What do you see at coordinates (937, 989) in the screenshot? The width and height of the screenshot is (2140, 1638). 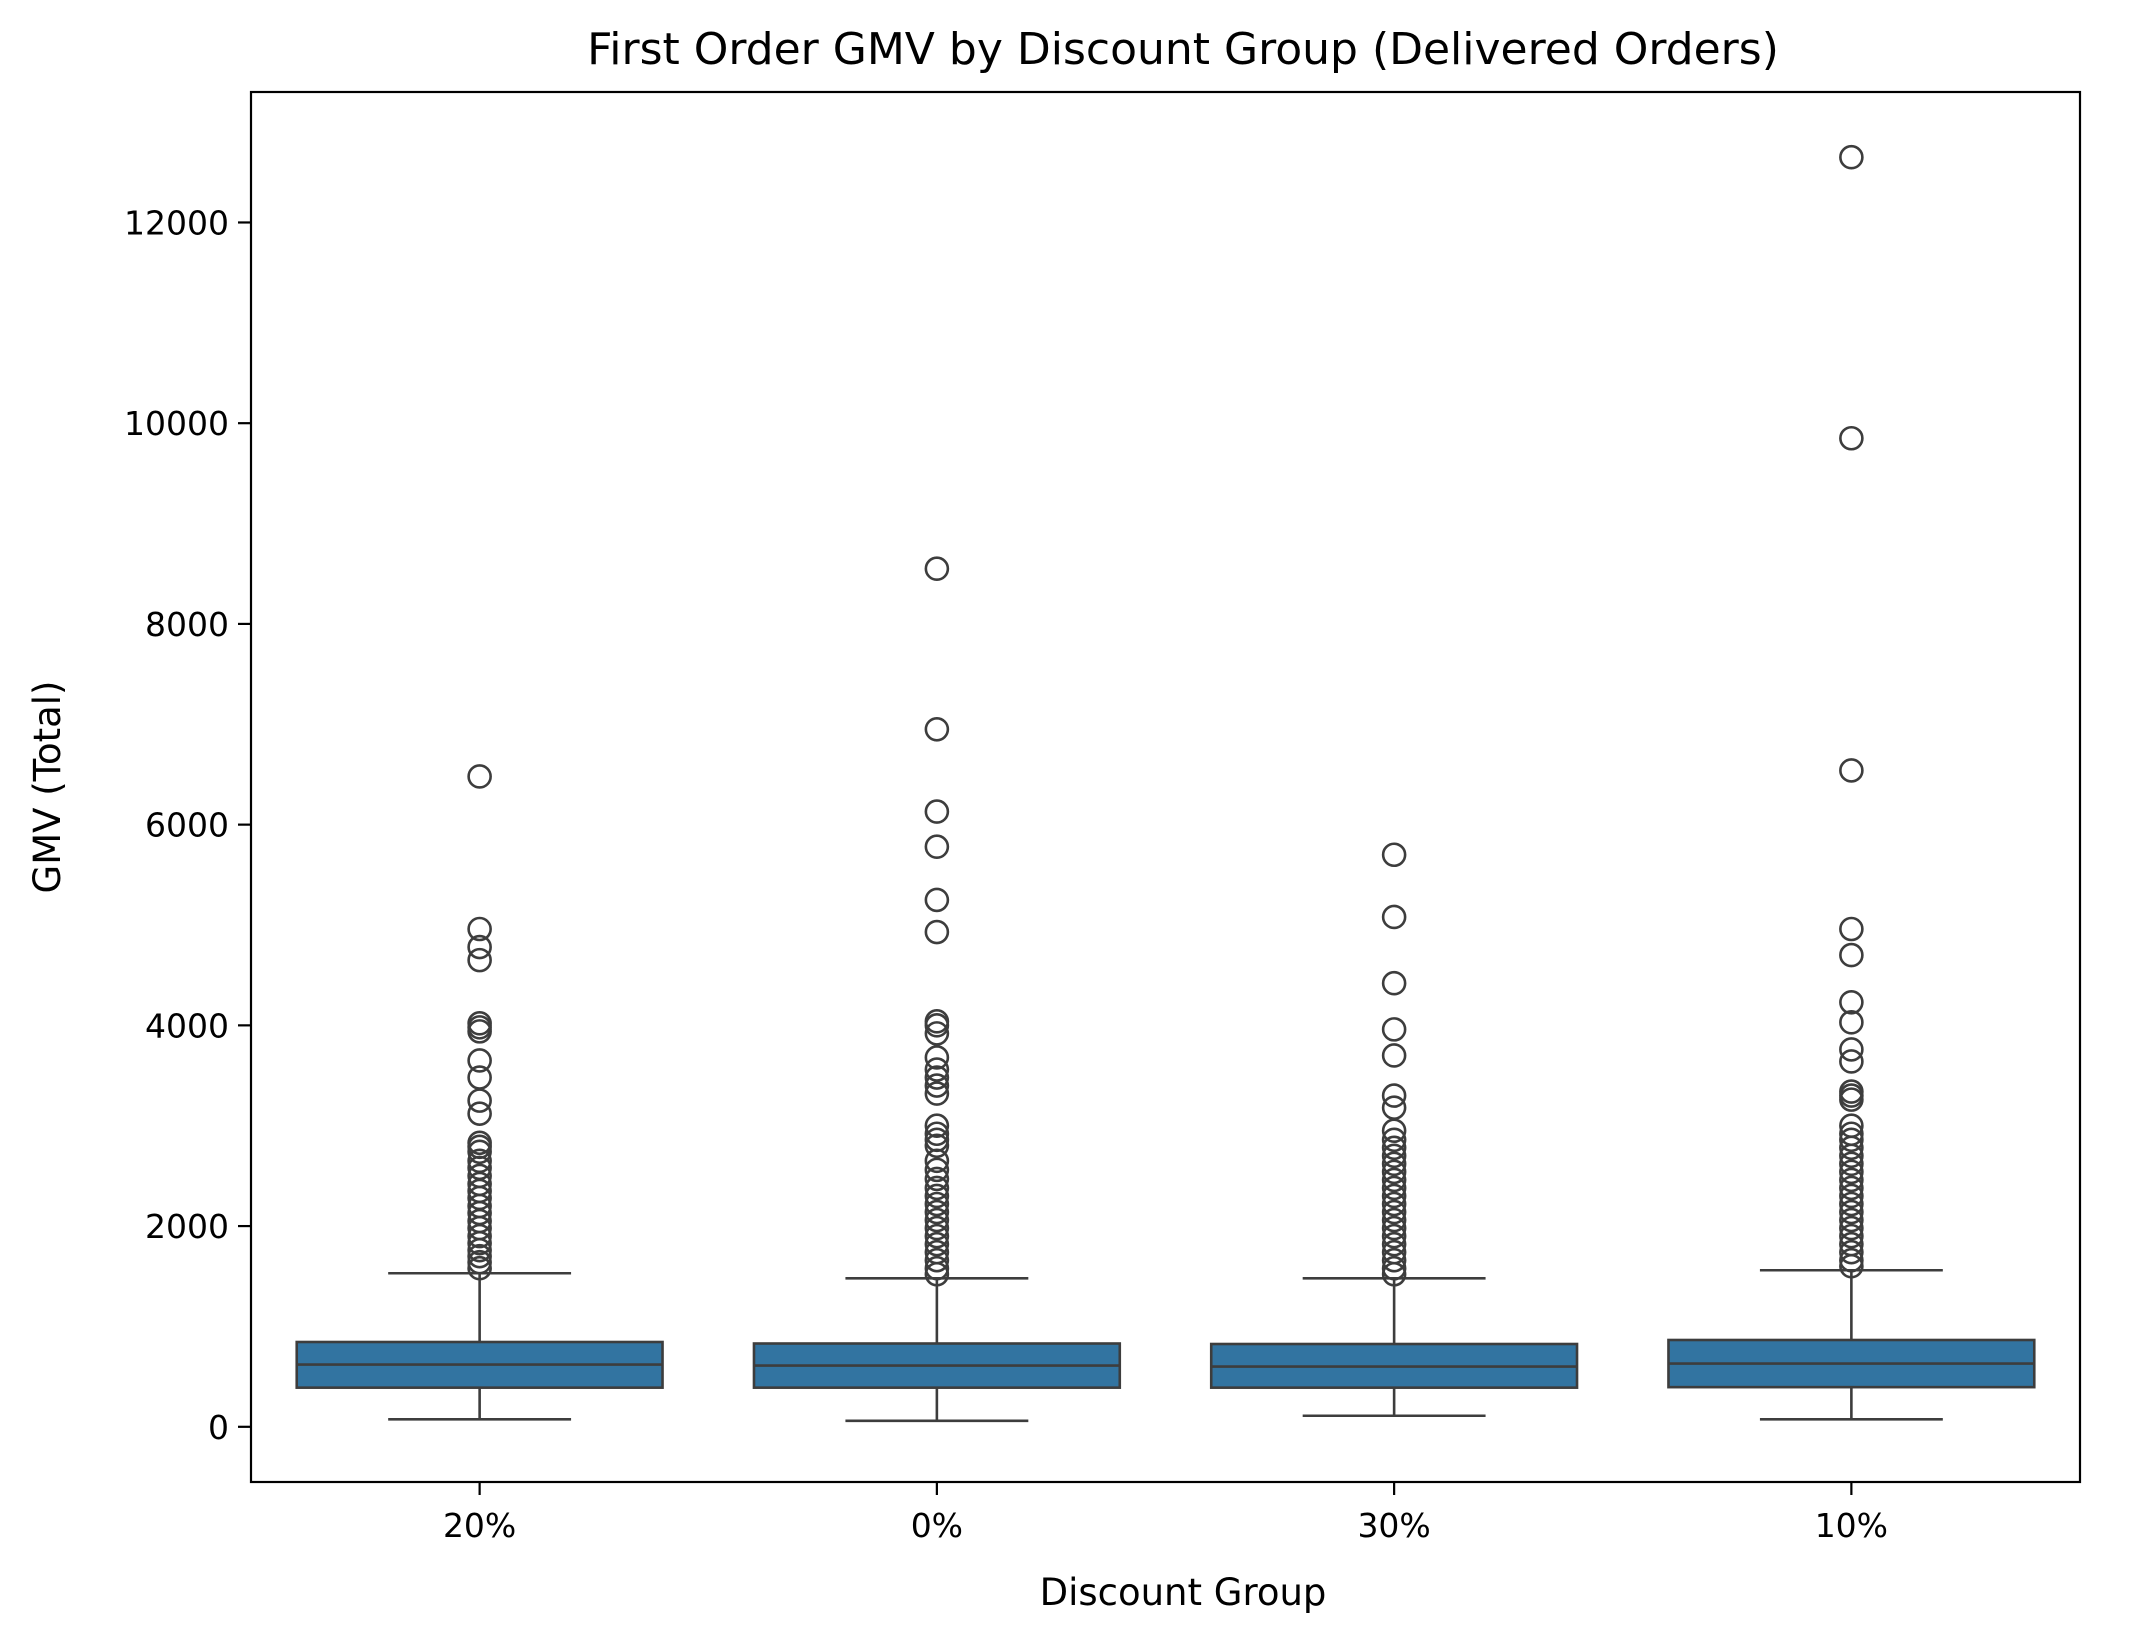 I see `box-0pct-group` at bounding box center [937, 989].